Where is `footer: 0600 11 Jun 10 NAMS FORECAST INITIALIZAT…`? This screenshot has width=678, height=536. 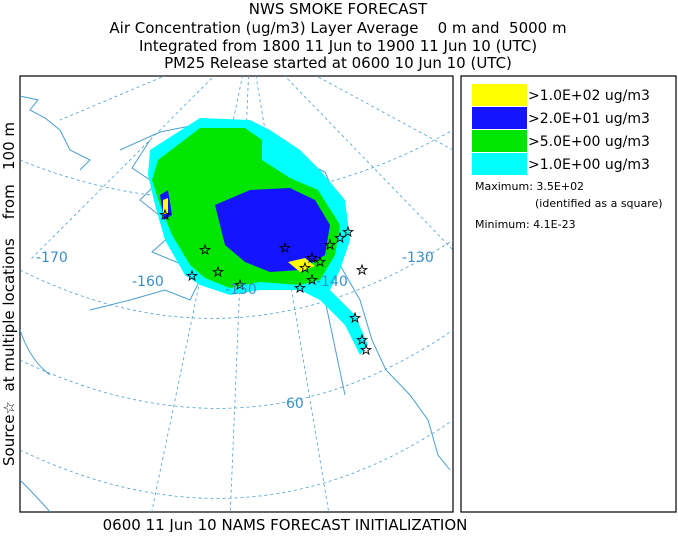 footer: 0600 11 Jun 10 NAMS FORECAST INITIALIZAT… is located at coordinates (285, 524).